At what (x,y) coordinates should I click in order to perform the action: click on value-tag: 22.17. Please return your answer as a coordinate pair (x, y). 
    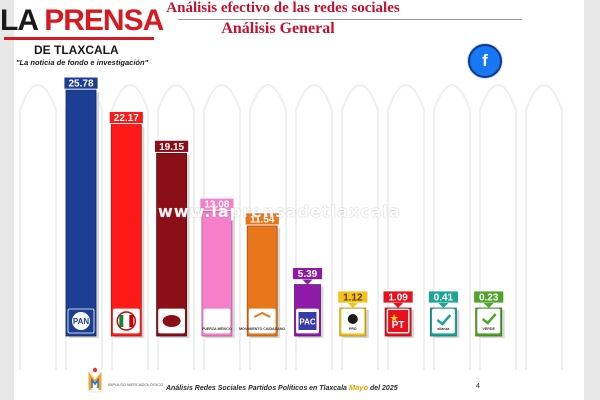
    Looking at the image, I should click on (126, 117).